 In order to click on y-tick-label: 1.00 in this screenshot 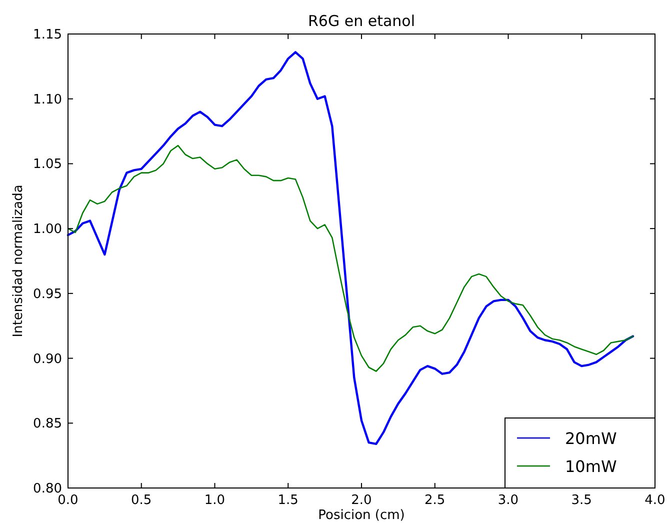, I will do `click(47, 230)`.